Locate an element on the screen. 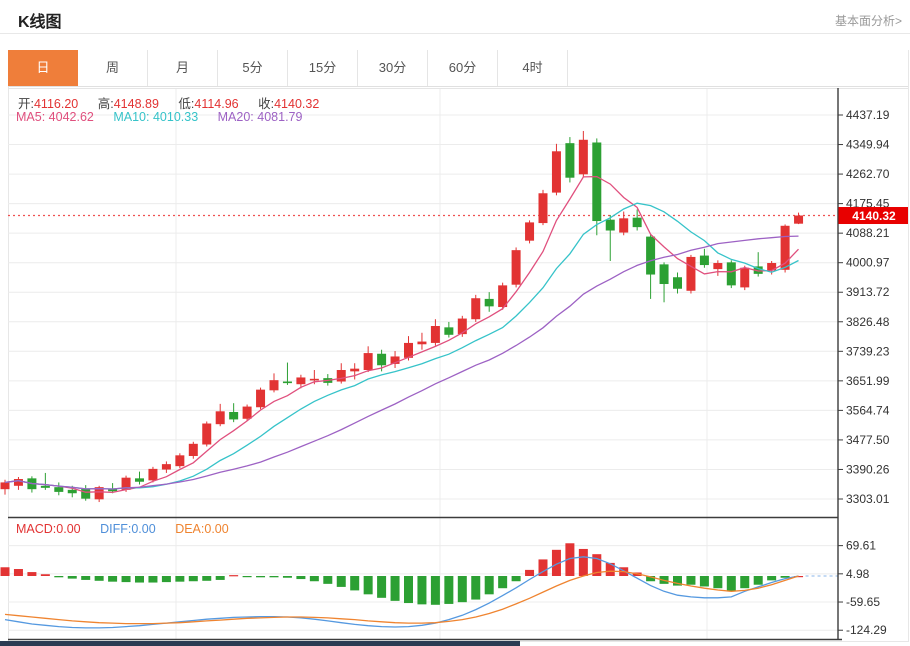 The height and width of the screenshot is (646, 910). tab-month: 月 is located at coordinates (183, 68).